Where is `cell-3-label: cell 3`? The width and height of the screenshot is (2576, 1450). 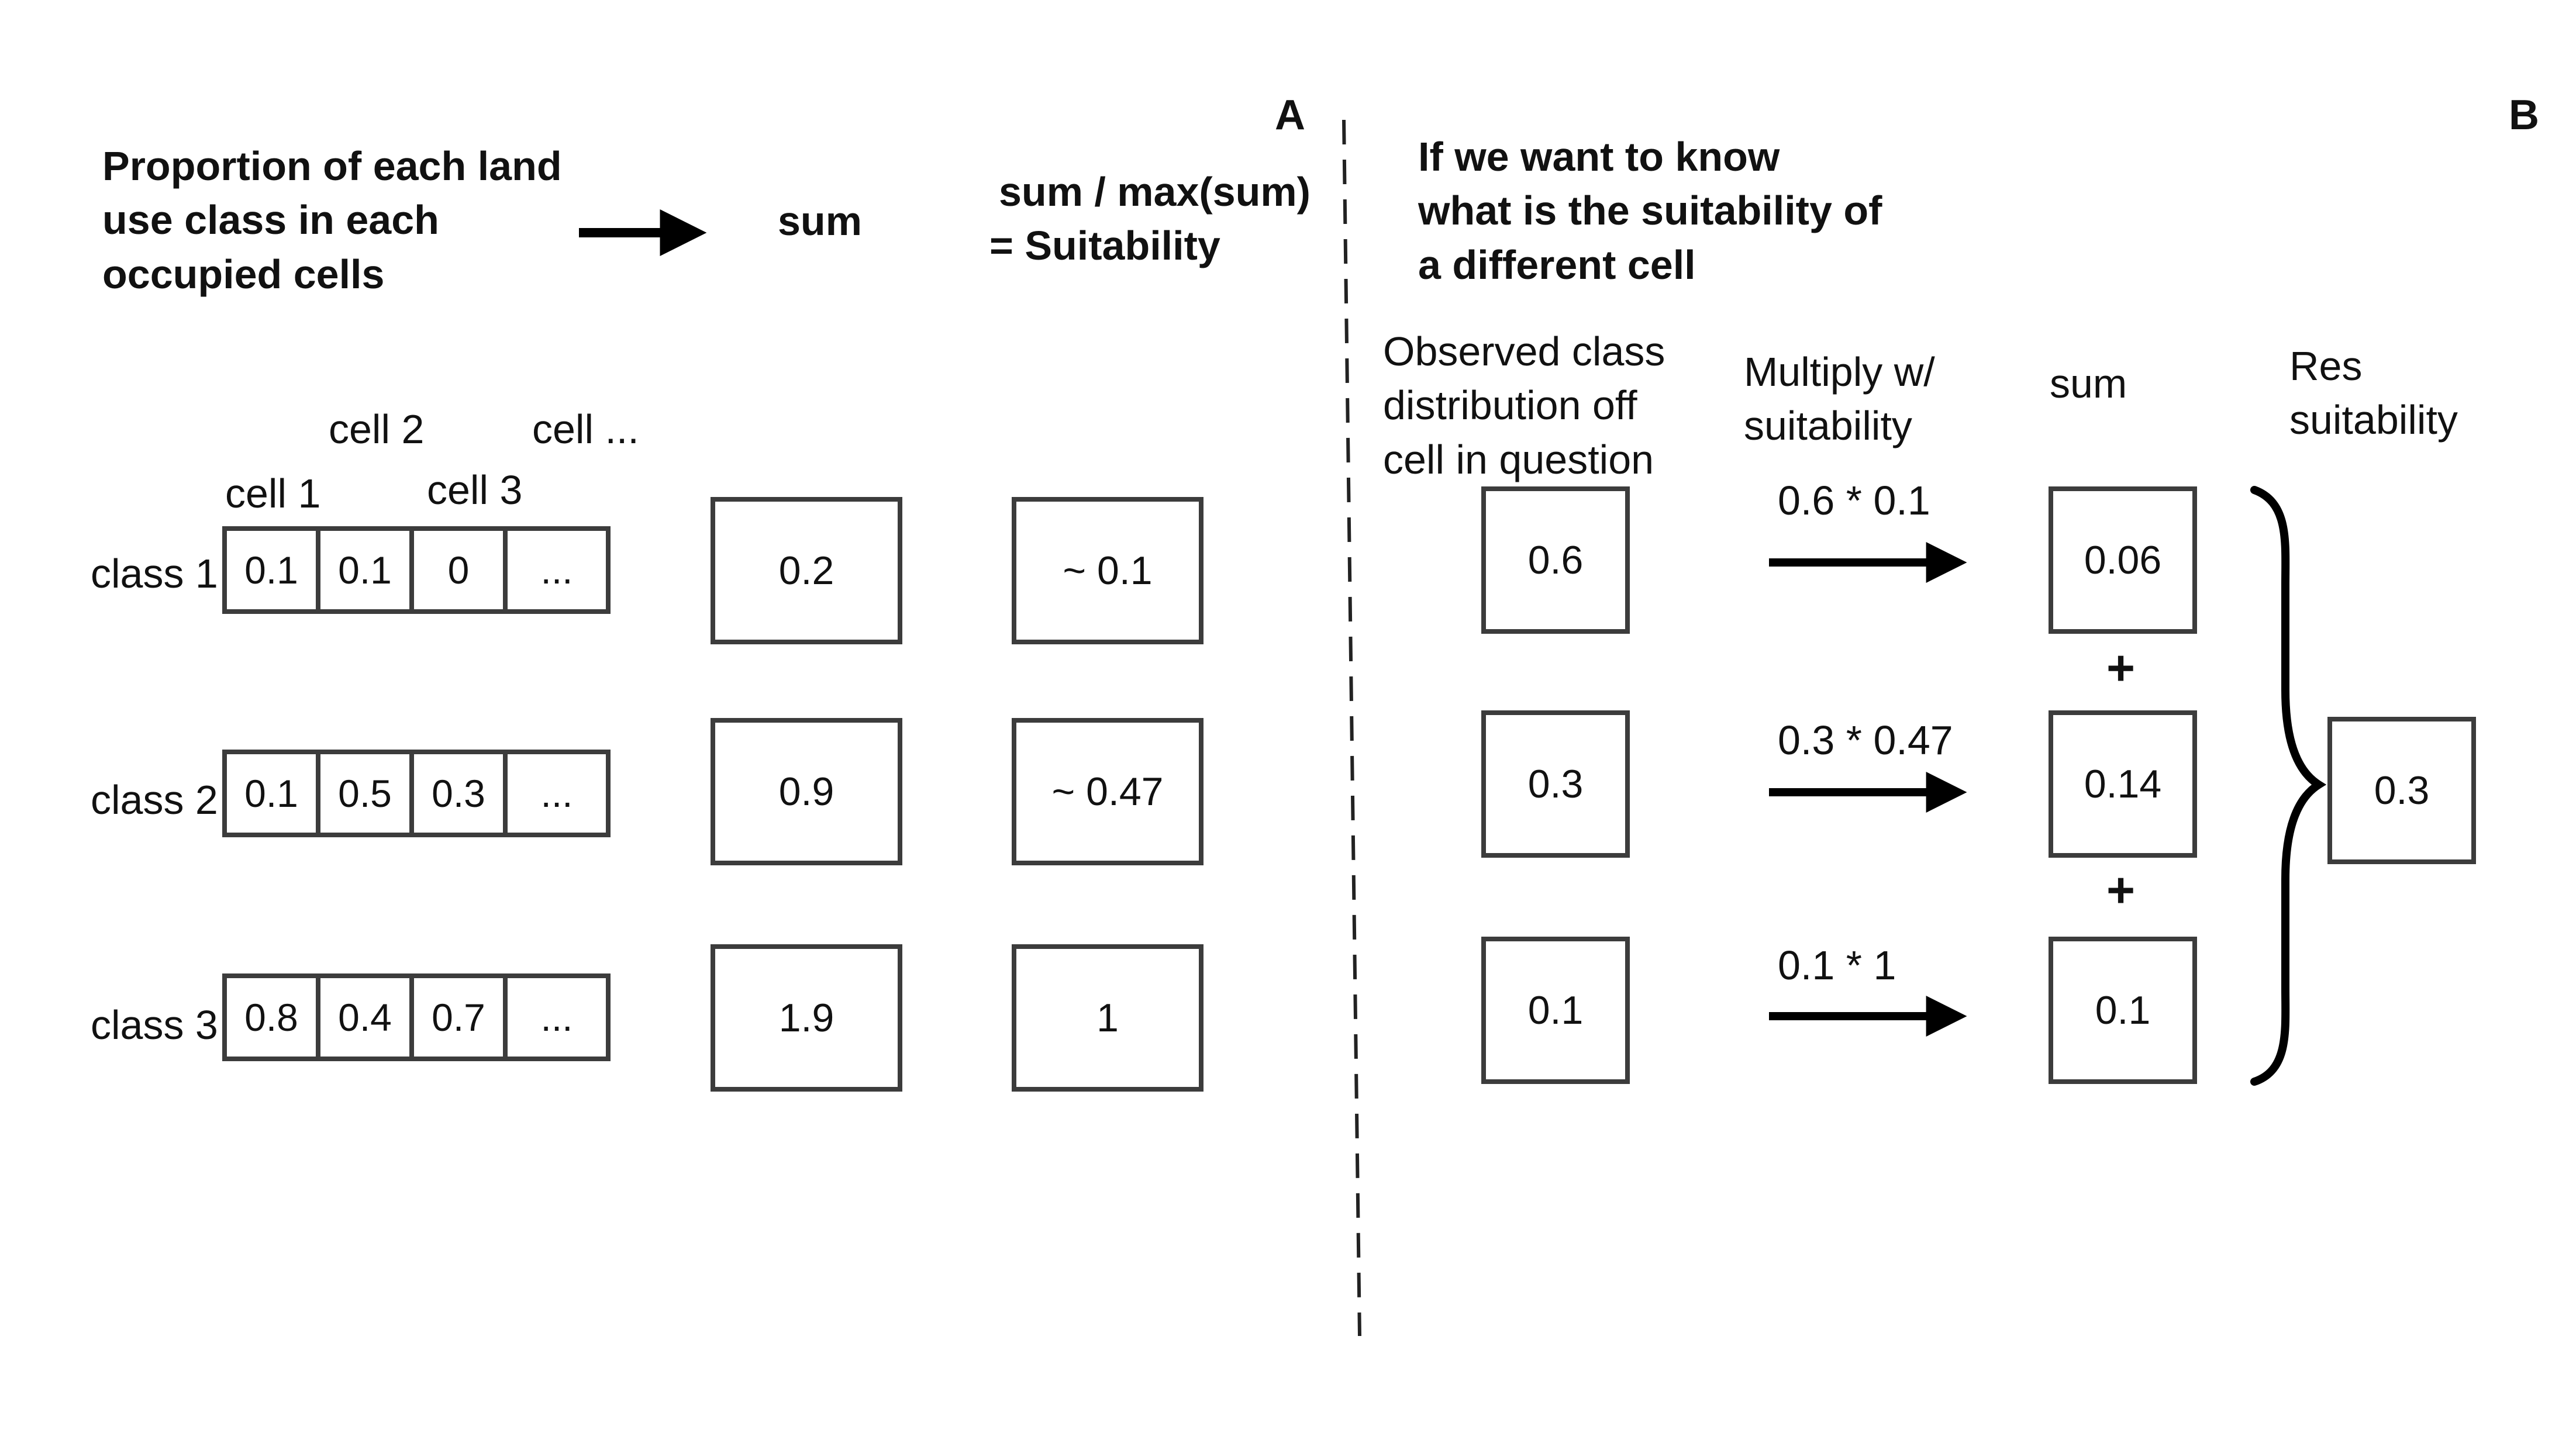
cell-3-label: cell 3 is located at coordinates (475, 490).